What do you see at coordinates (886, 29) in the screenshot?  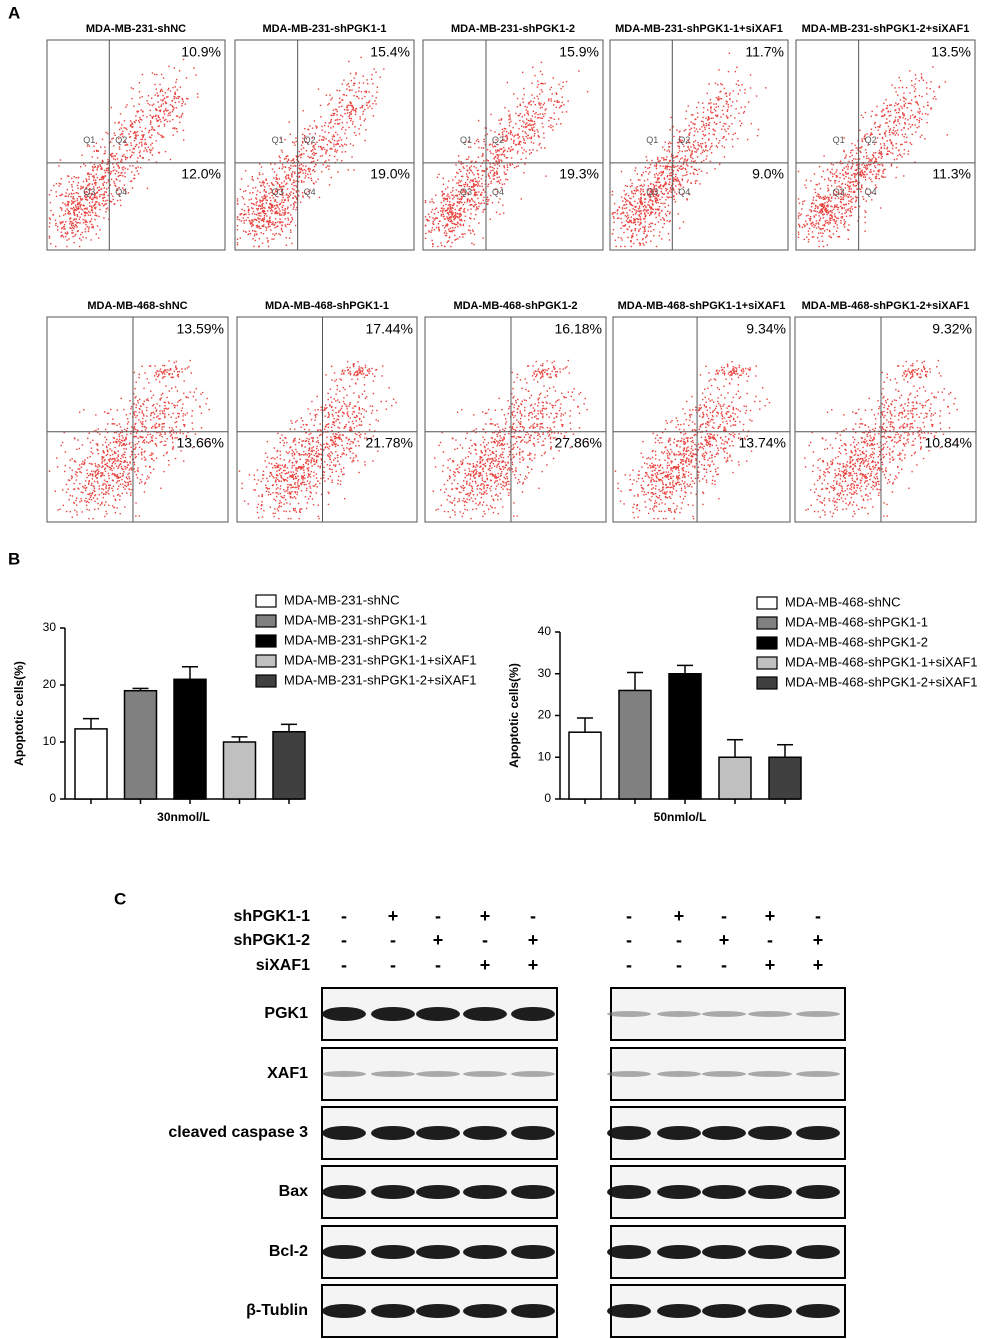 I see `plot-title: MDA-MB-231-shPGK1-2+siXAF1` at bounding box center [886, 29].